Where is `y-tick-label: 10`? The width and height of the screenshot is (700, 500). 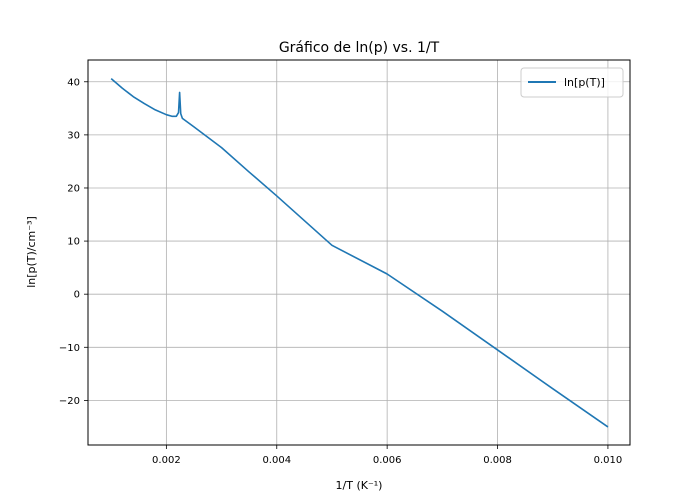
y-tick-label: 10 is located at coordinates (73, 242).